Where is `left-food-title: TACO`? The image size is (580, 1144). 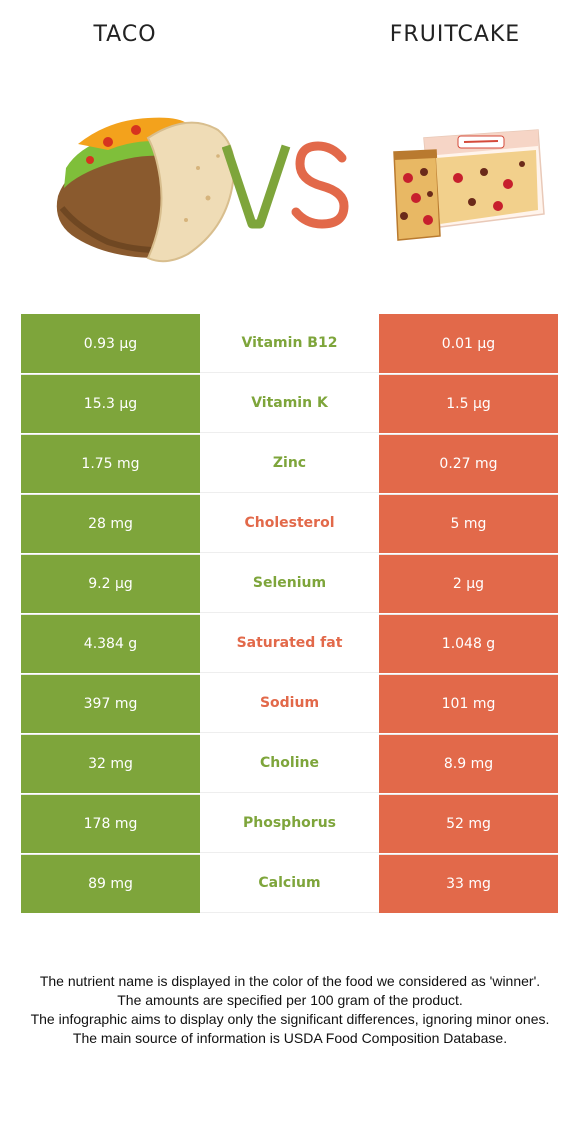
left-food-title: TACO is located at coordinates (125, 34).